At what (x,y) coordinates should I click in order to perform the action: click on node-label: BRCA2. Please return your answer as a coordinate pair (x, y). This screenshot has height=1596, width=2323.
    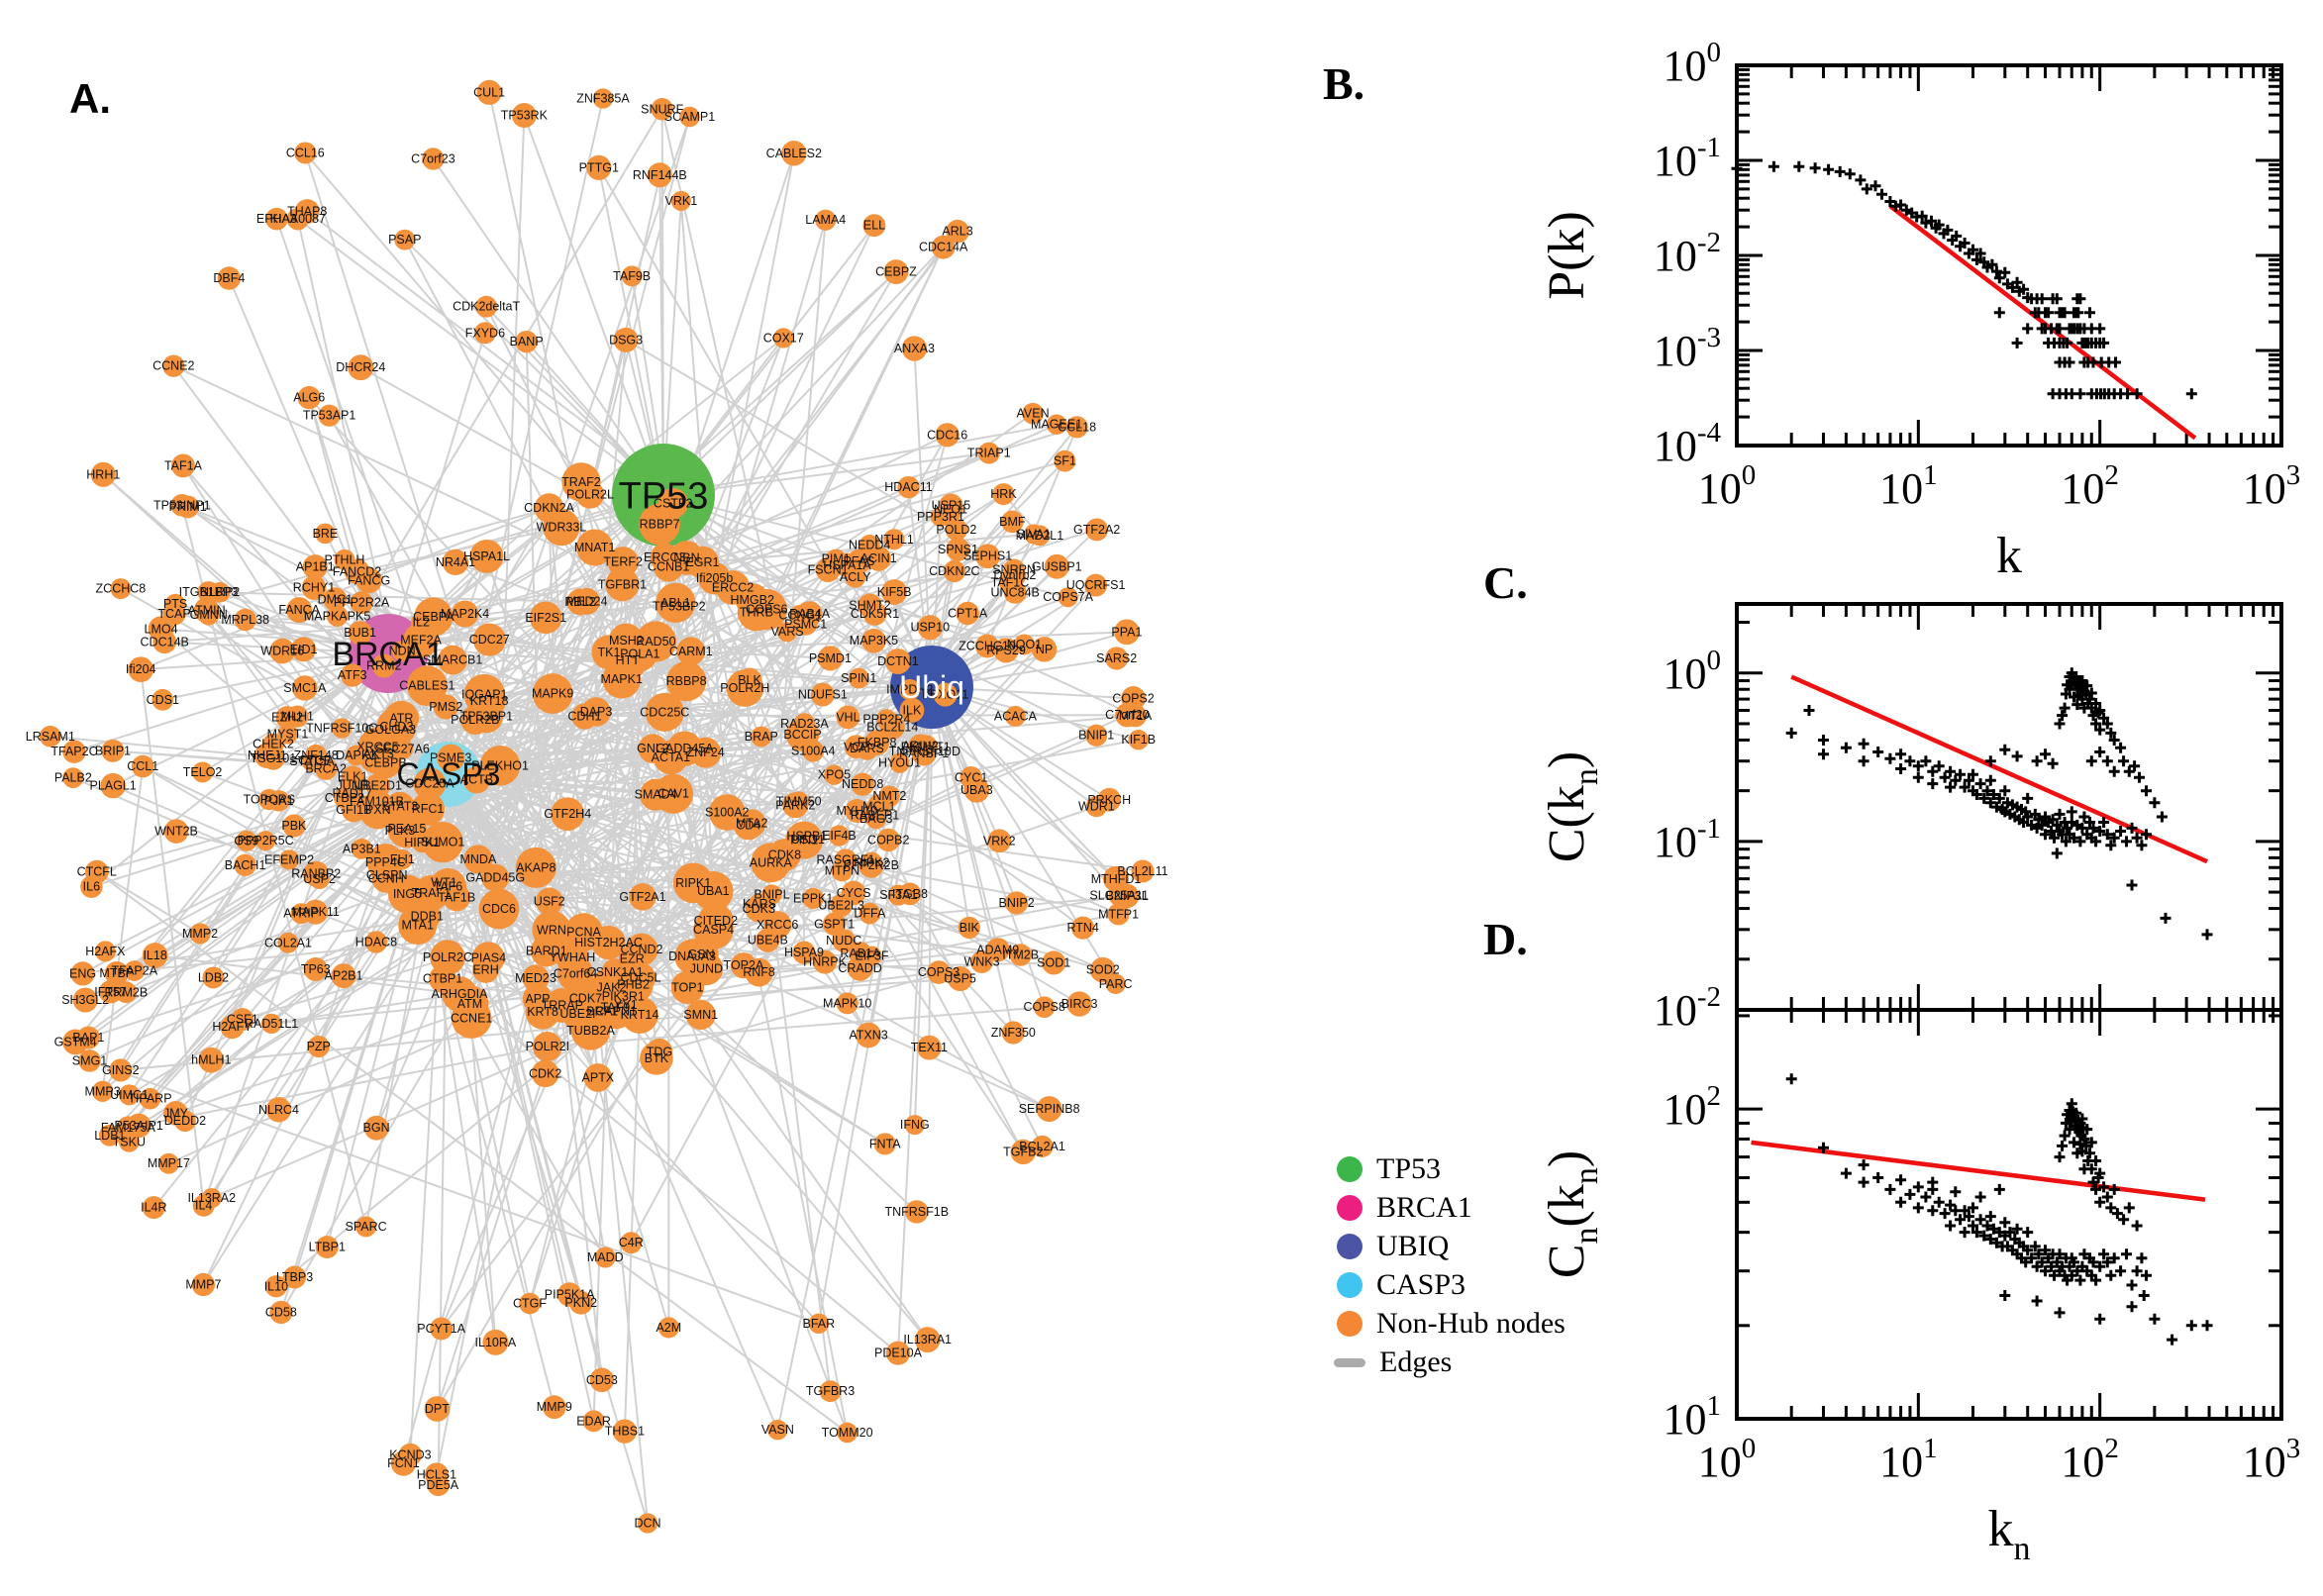
    Looking at the image, I should click on (326, 768).